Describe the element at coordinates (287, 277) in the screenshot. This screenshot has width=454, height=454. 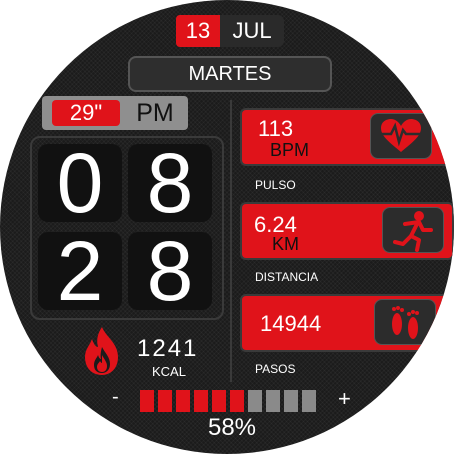
I see `distance-label: DISTANCIA` at that location.